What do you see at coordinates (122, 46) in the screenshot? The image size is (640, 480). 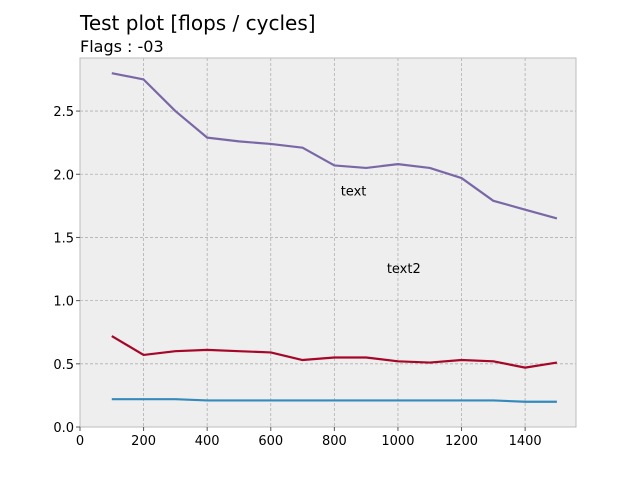 I see `chart-subtitle: Flags : -03` at bounding box center [122, 46].